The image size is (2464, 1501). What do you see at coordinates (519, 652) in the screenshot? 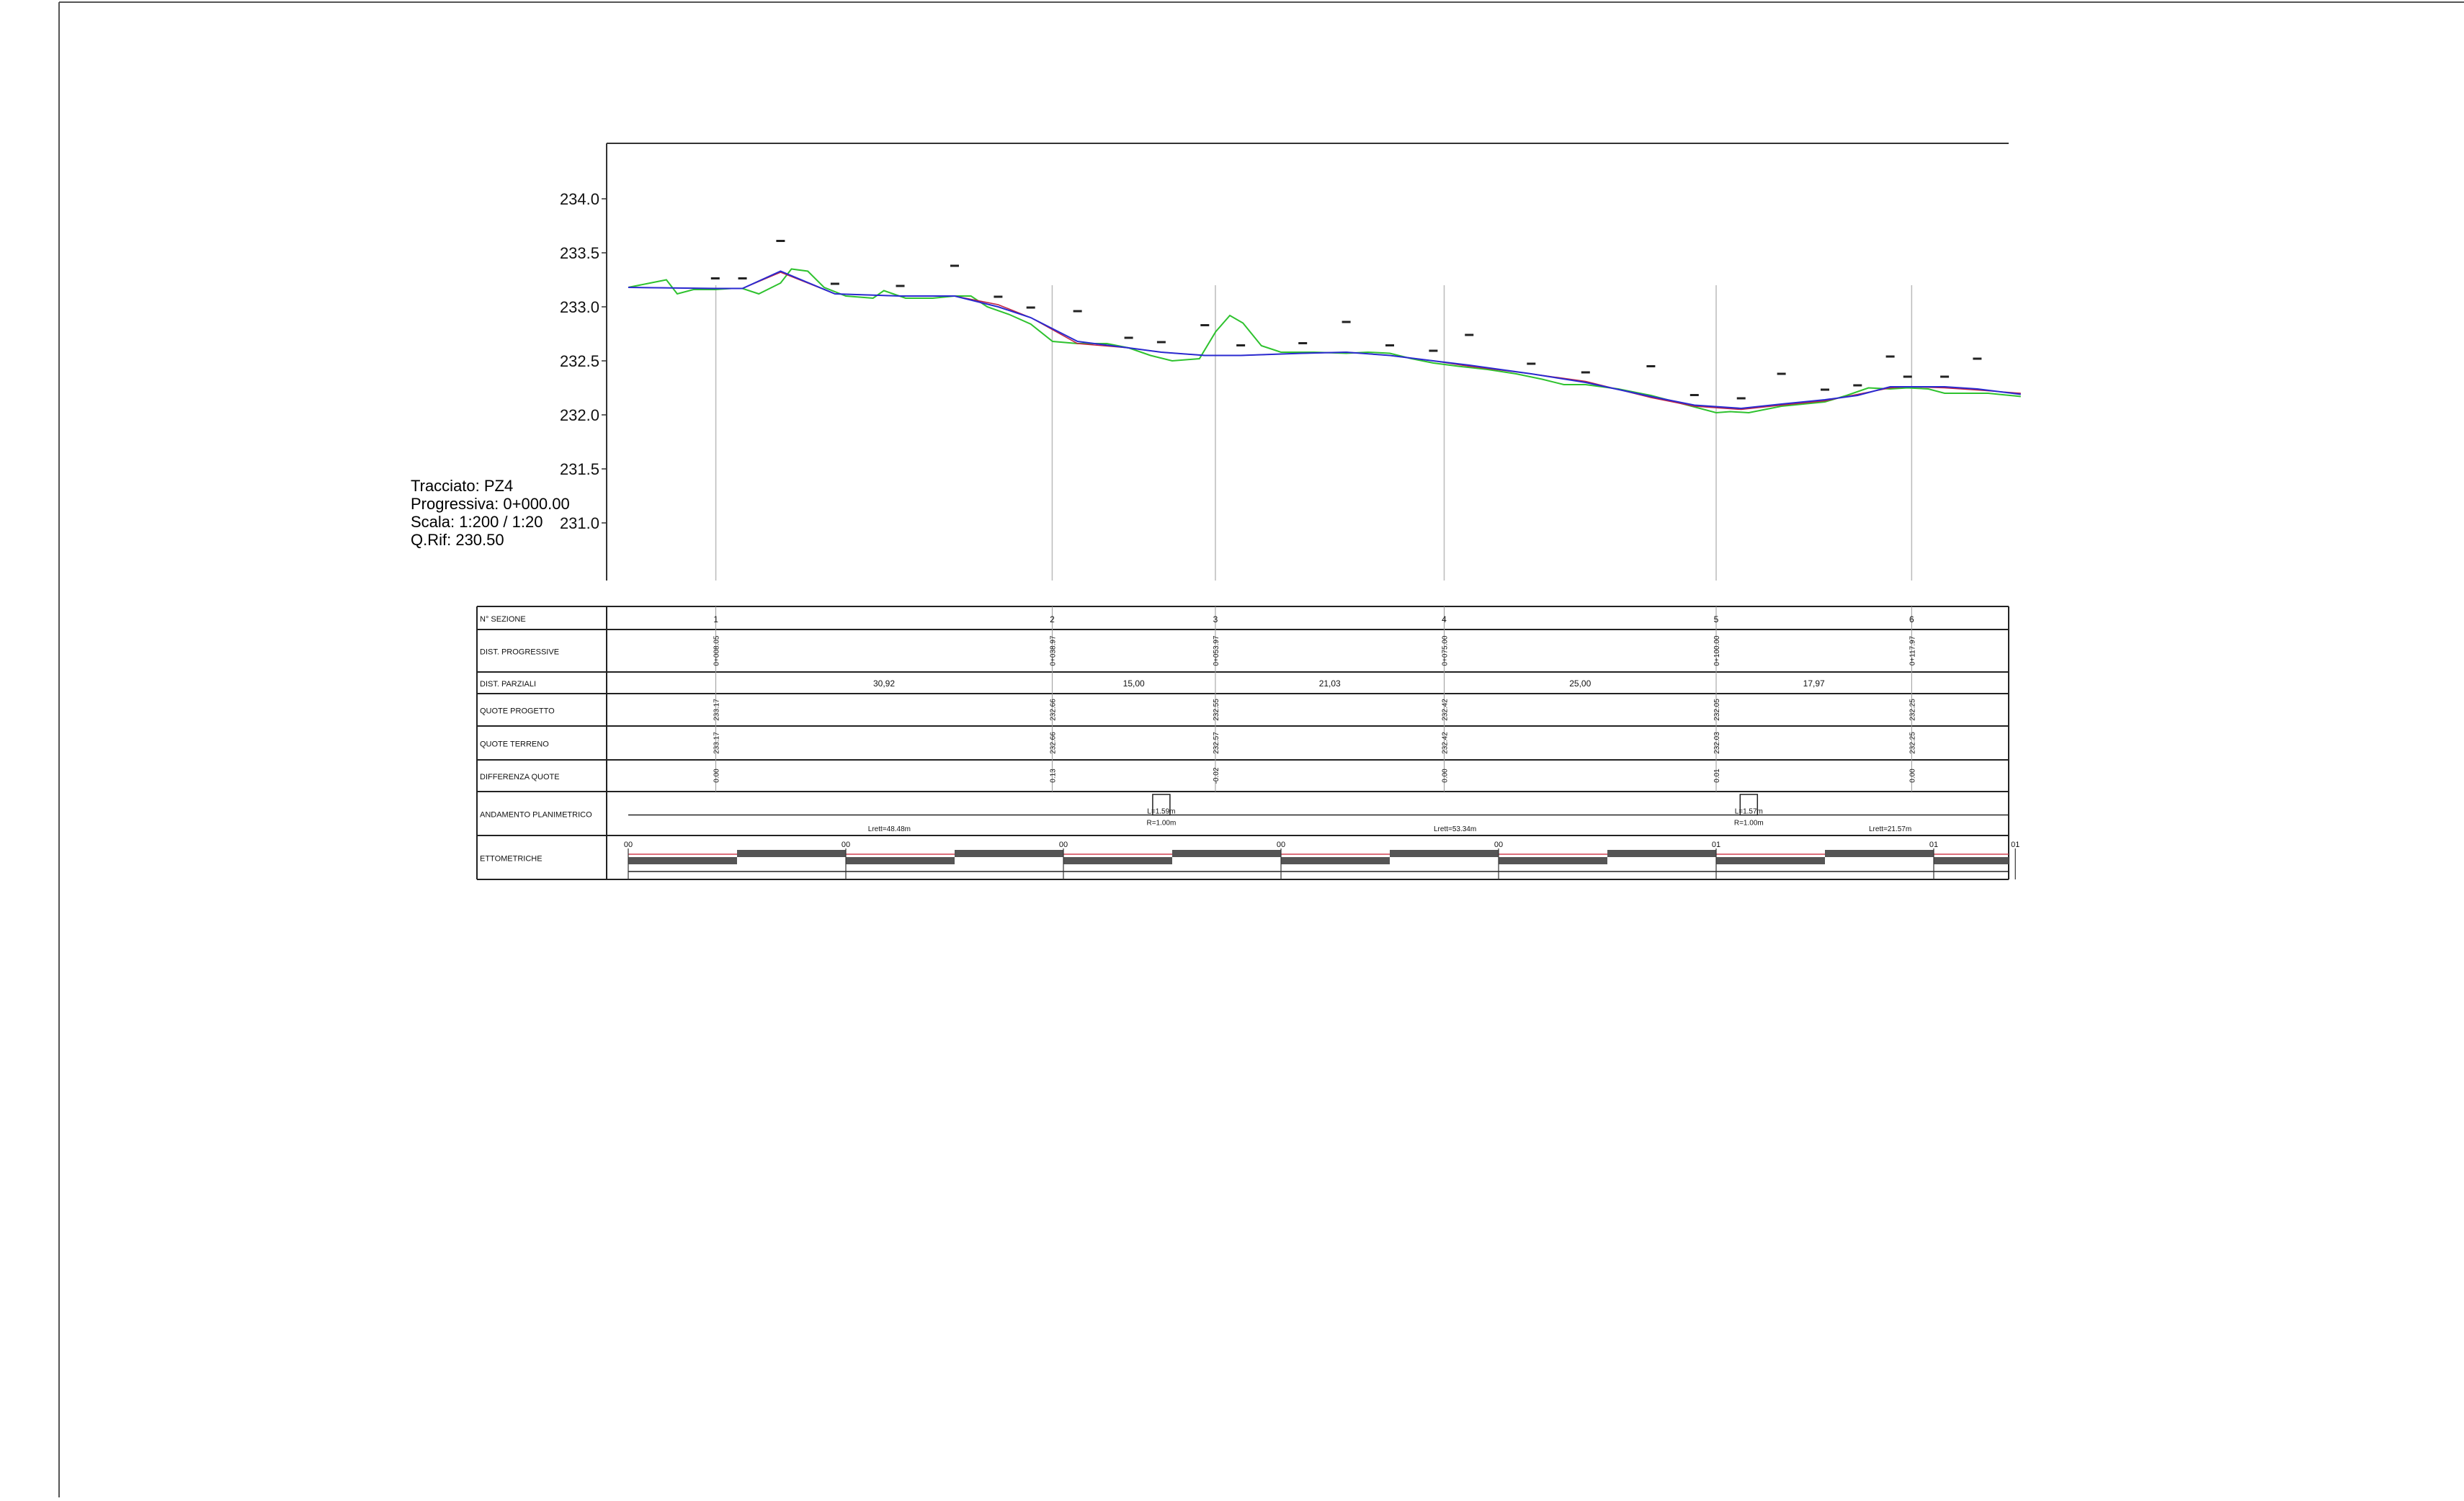
I see `table-row-label: DIST. PROGRESSIVE` at bounding box center [519, 652].